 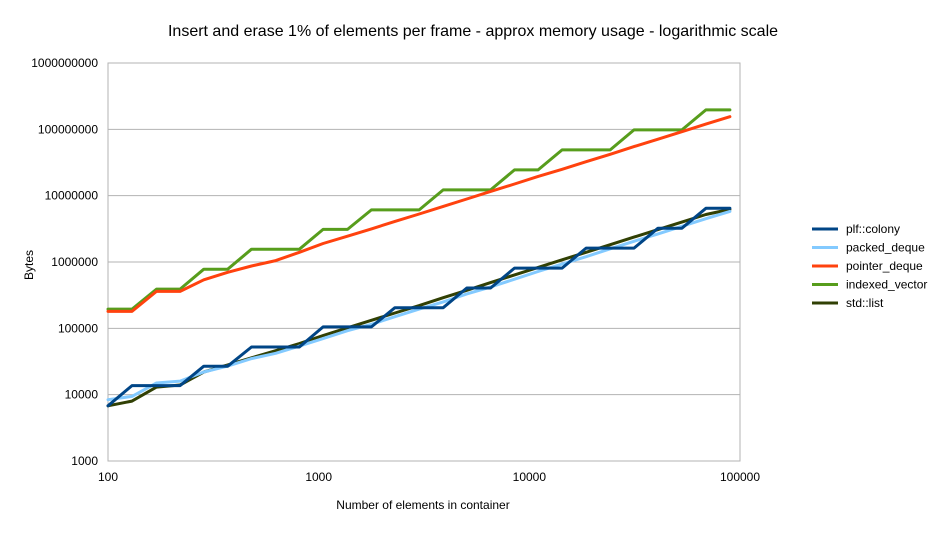 What do you see at coordinates (740, 477) in the screenshot?
I see `x-tick-label: 100000` at bounding box center [740, 477].